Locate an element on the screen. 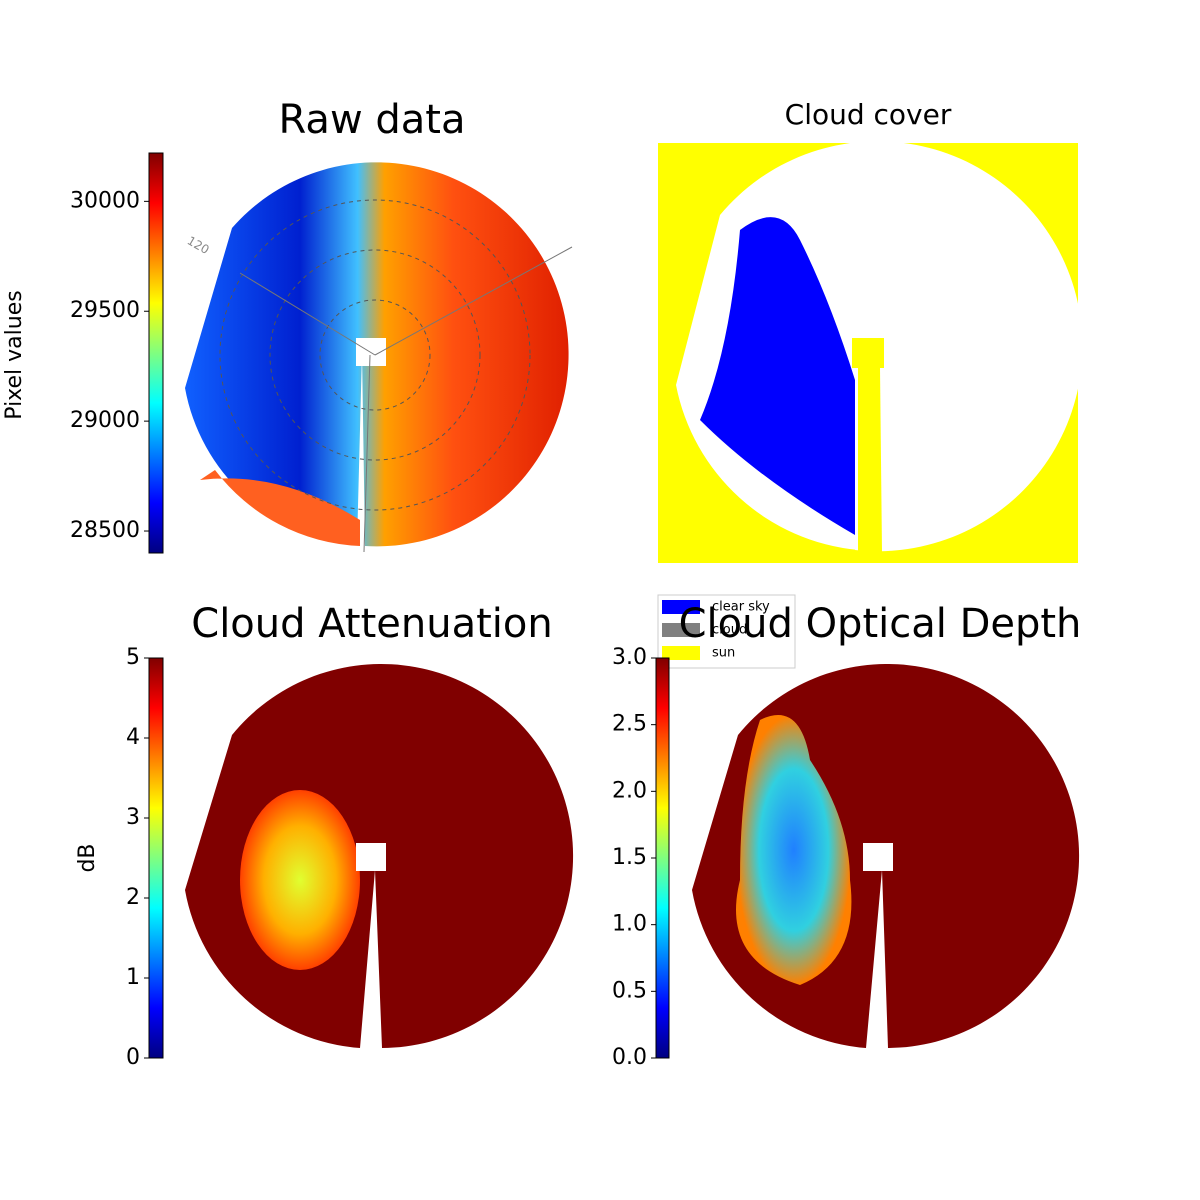 The height and width of the screenshot is (1200, 1200). colorbar-tick-label: 28500 is located at coordinates (105, 530).